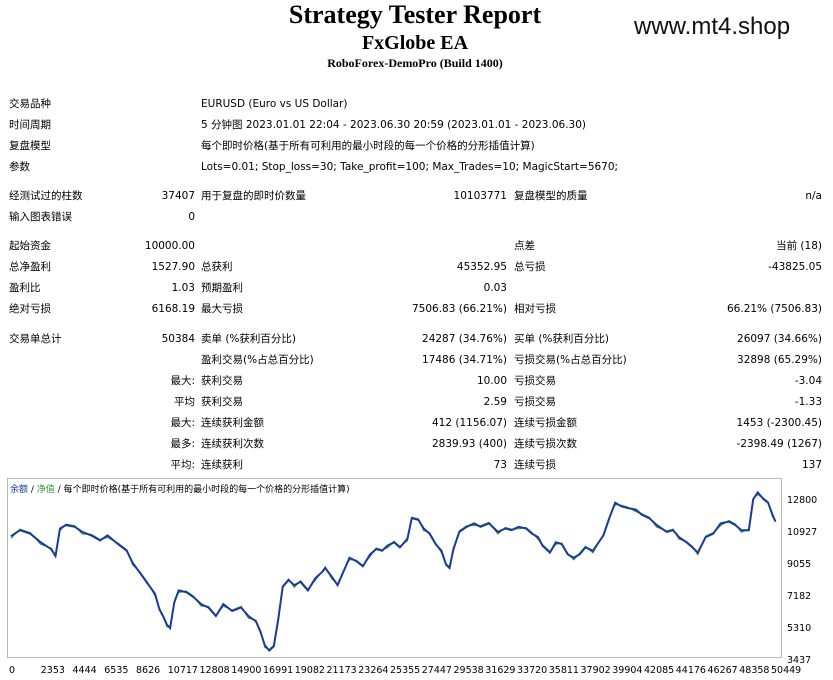 The image size is (833, 680). Describe the element at coordinates (53, 670) in the screenshot. I see `x-tick-label: 2353` at that location.